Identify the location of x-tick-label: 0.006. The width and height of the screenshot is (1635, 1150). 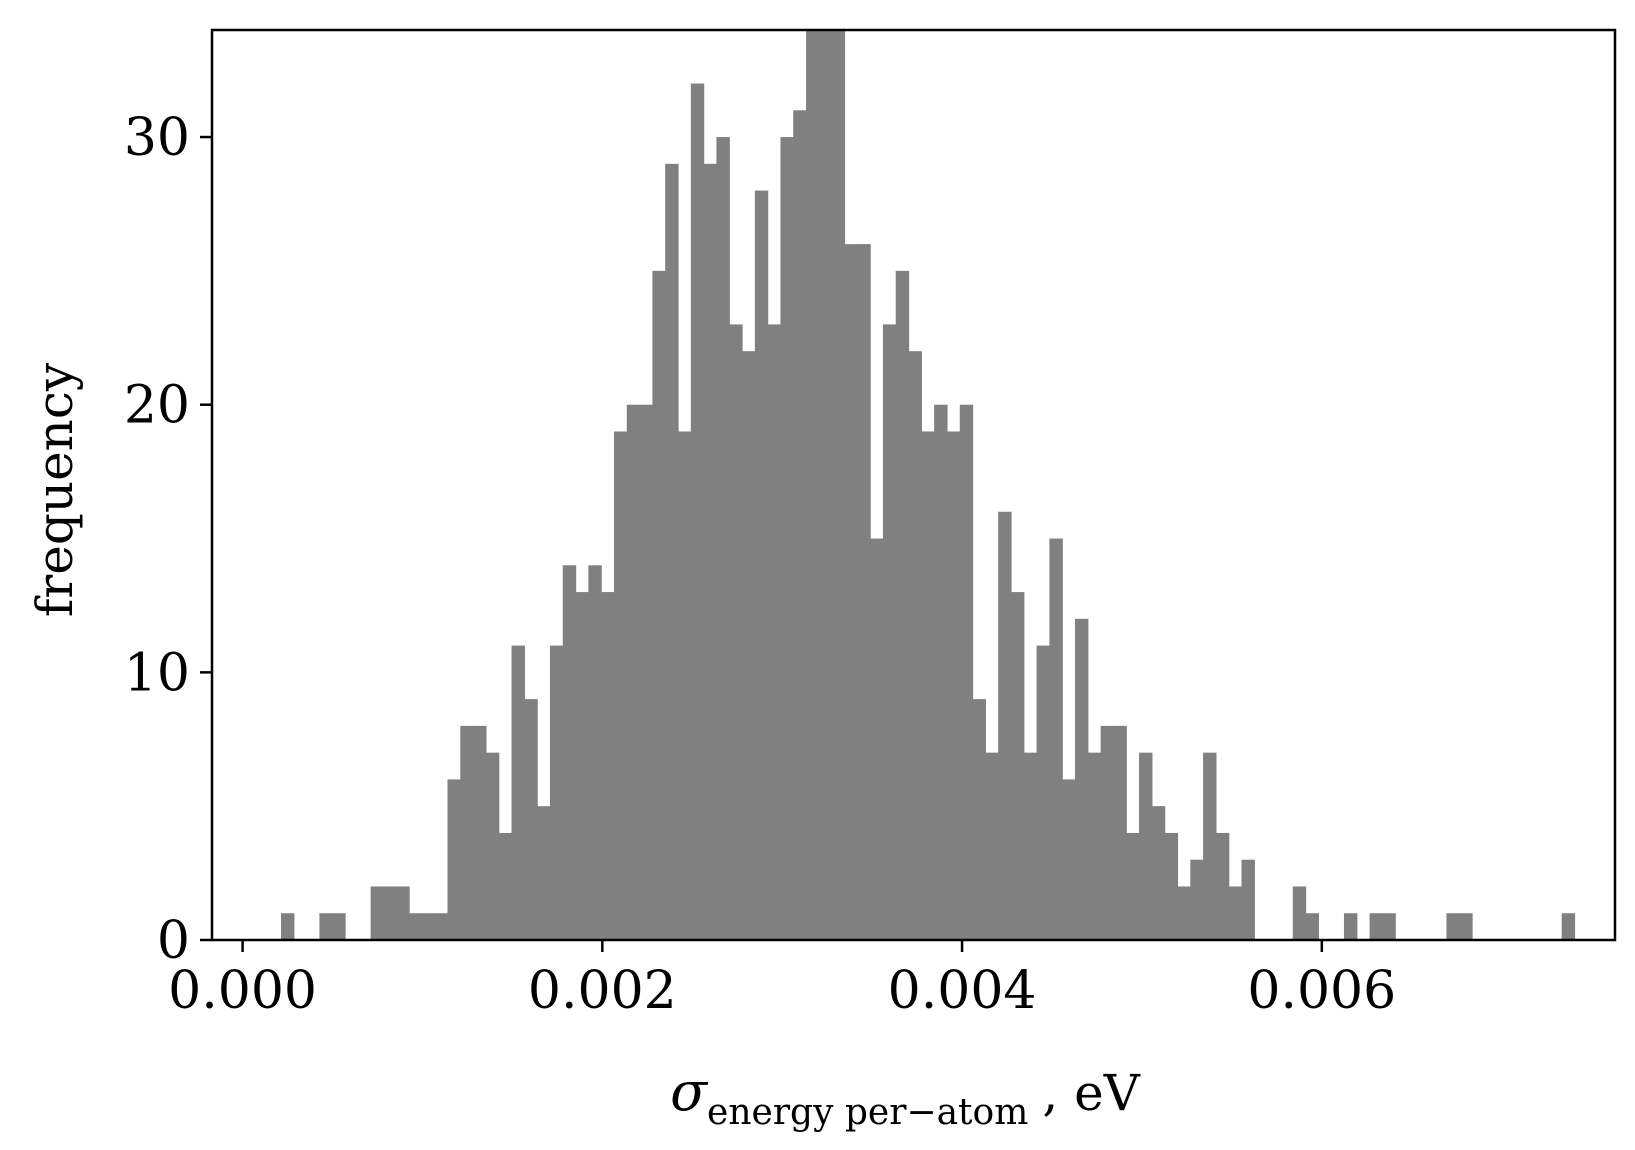
(1321, 991).